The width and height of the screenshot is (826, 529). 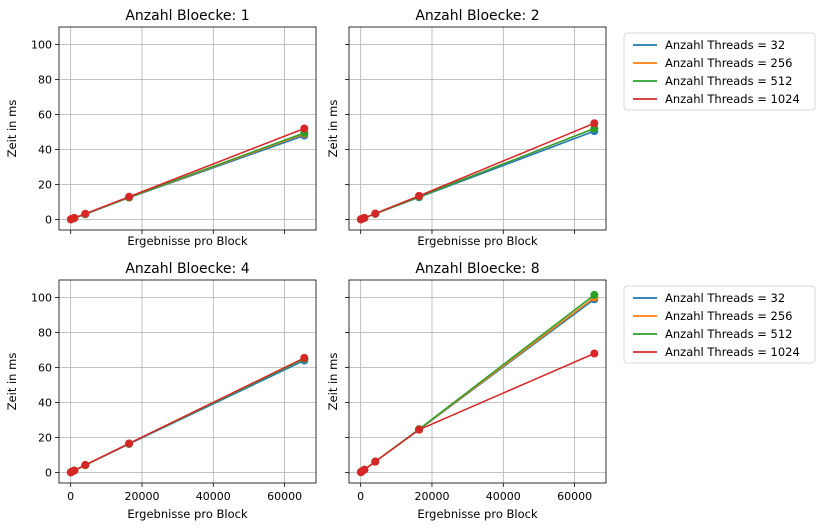 I want to click on subplot-title: Anzahl Bloecke: 8, so click(x=477, y=269).